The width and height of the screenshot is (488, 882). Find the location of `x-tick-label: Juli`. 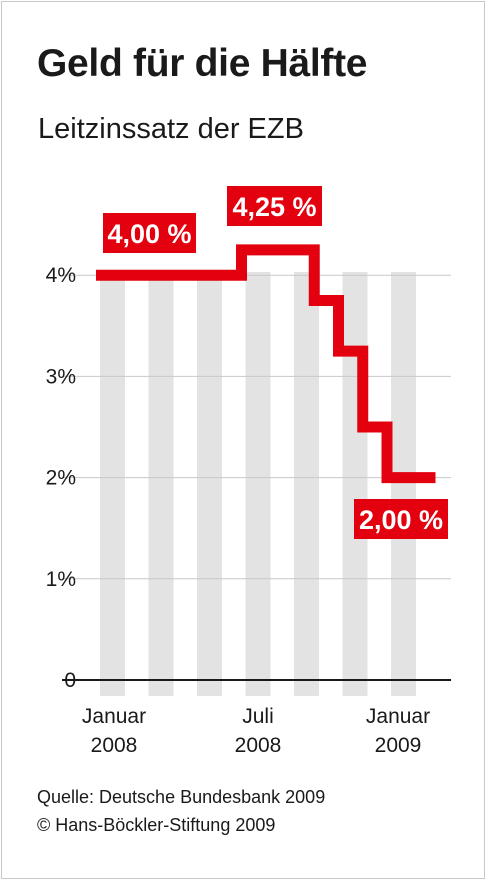

x-tick-label: Juli is located at coordinates (258, 716).